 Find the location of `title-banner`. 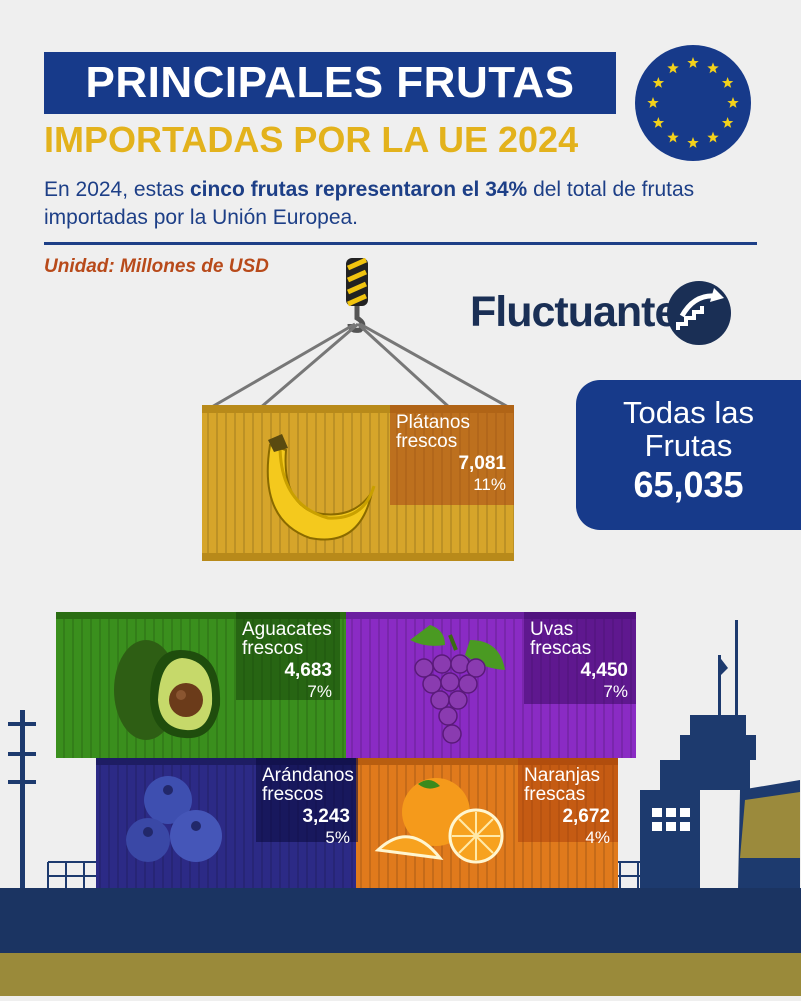

title-banner is located at coordinates (330, 83).